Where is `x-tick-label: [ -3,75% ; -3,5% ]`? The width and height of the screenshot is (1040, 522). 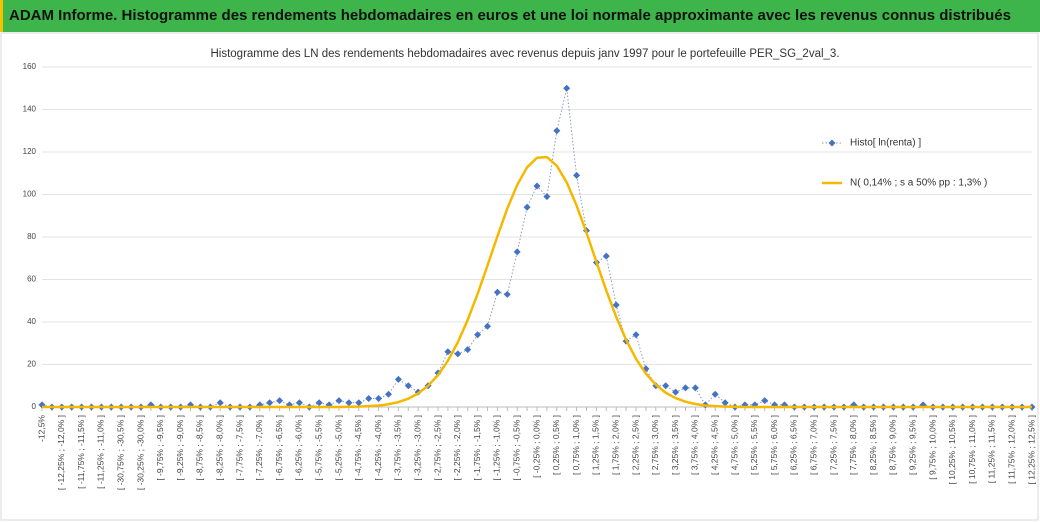
x-tick-label: [ -3,75% ; -3,5% ] is located at coordinates (398, 448).